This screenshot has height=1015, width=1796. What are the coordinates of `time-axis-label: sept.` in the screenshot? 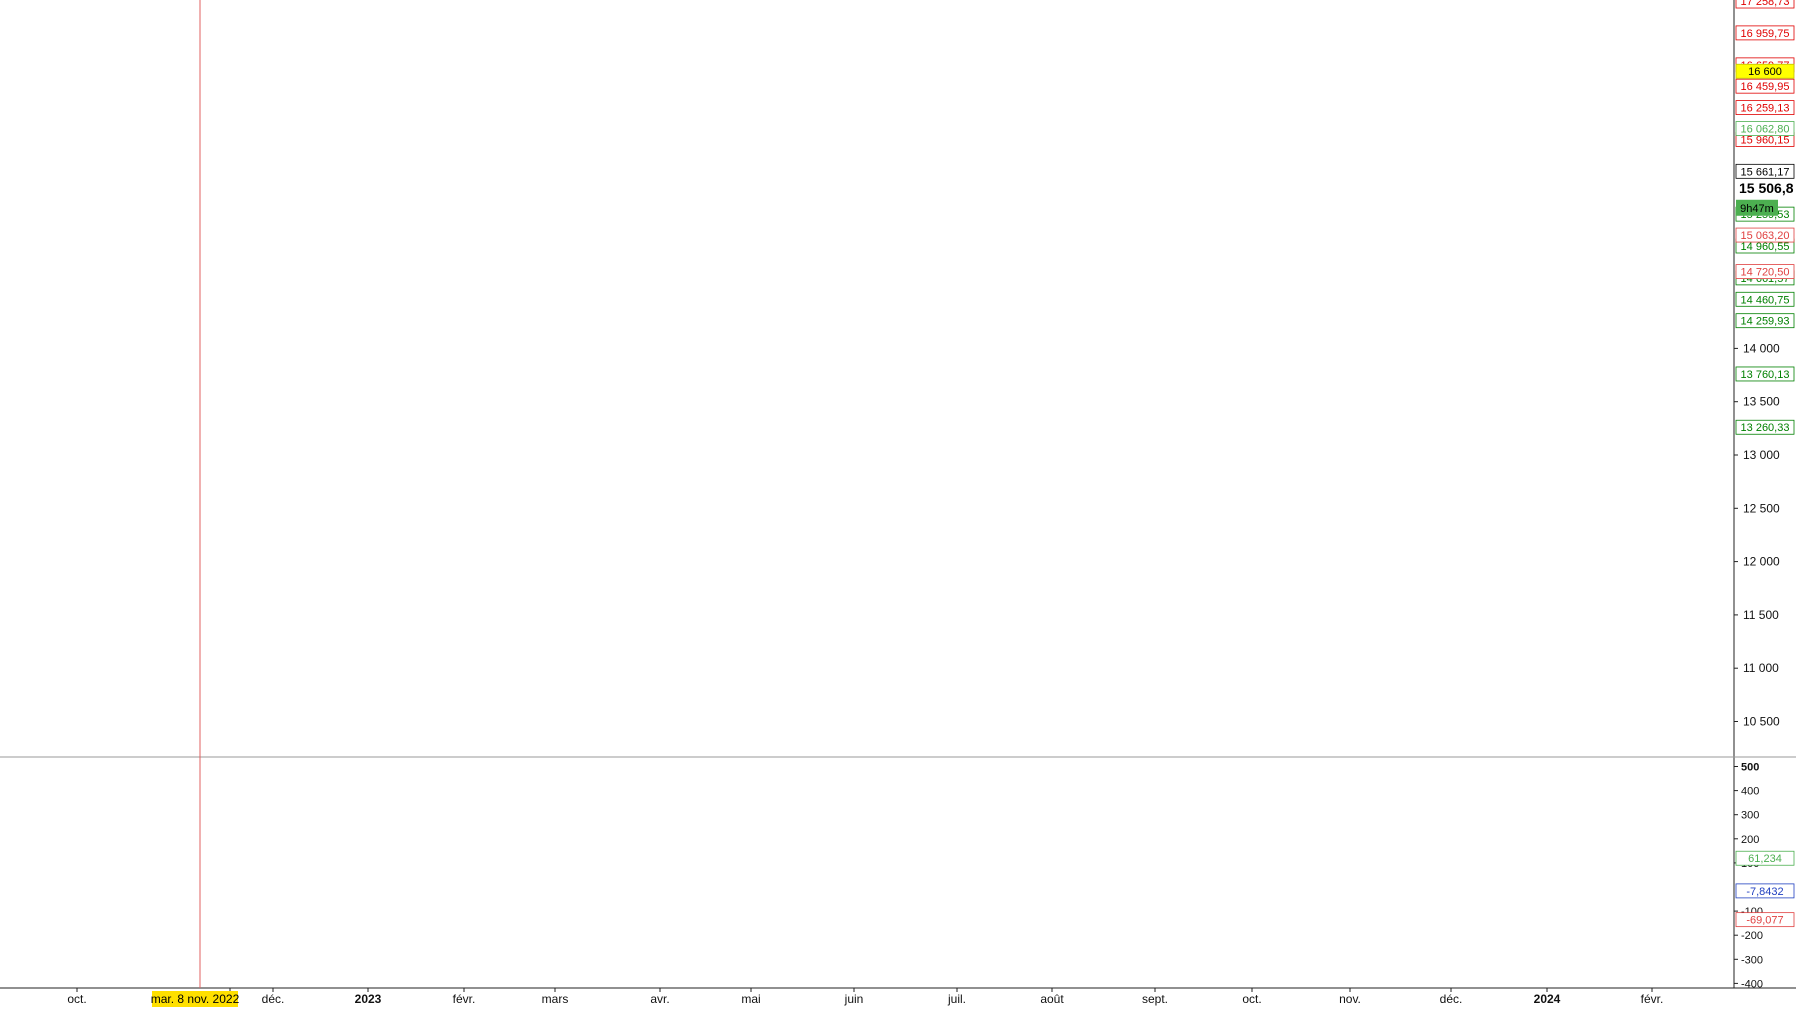 It's located at (1155, 999).